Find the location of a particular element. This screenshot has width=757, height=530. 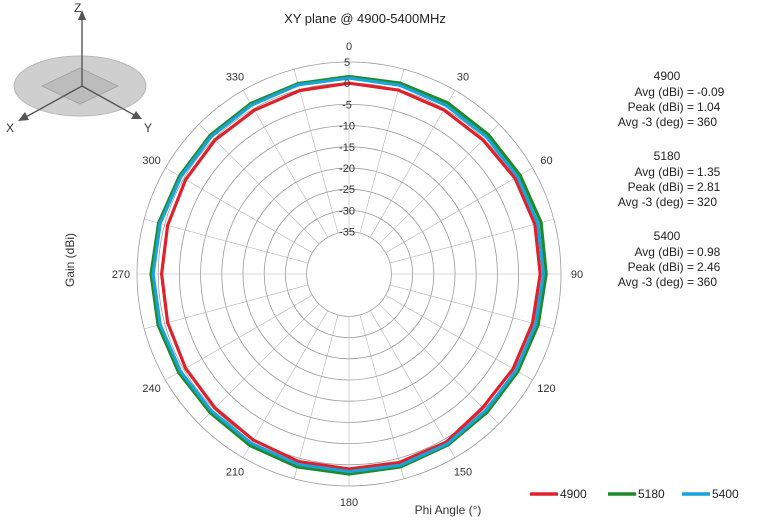

legend-label-5400: 5400 is located at coordinates (725, 494).